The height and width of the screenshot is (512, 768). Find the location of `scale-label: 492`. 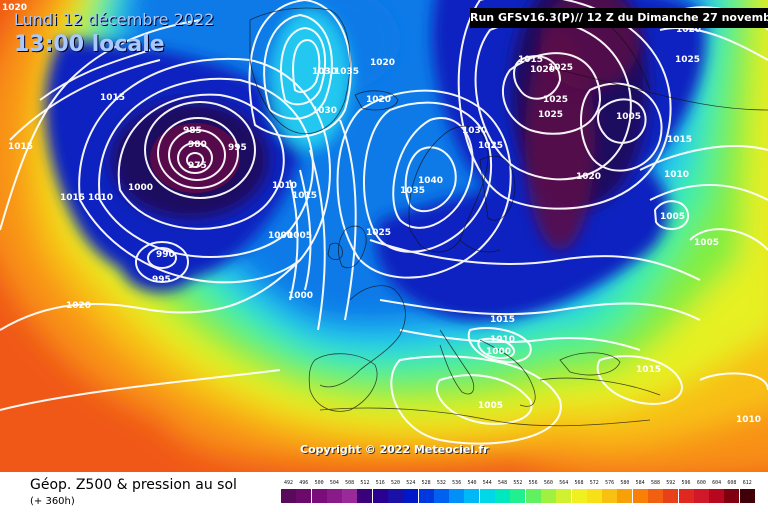

scale-label: 492 is located at coordinates (288, 483).